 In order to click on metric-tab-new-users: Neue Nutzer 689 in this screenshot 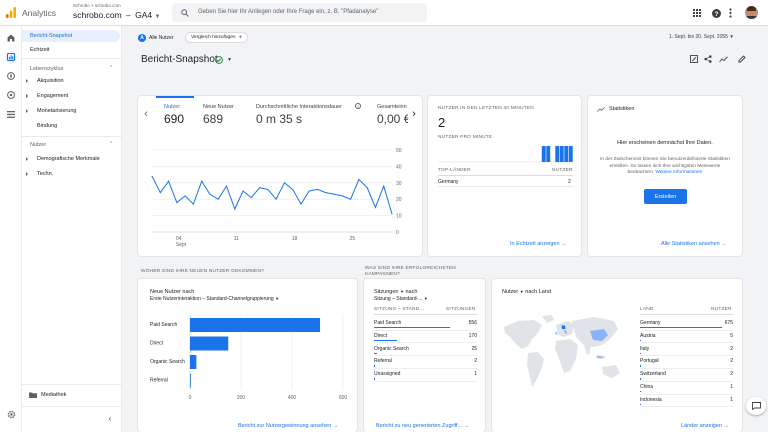, I will do `click(225, 112)`.